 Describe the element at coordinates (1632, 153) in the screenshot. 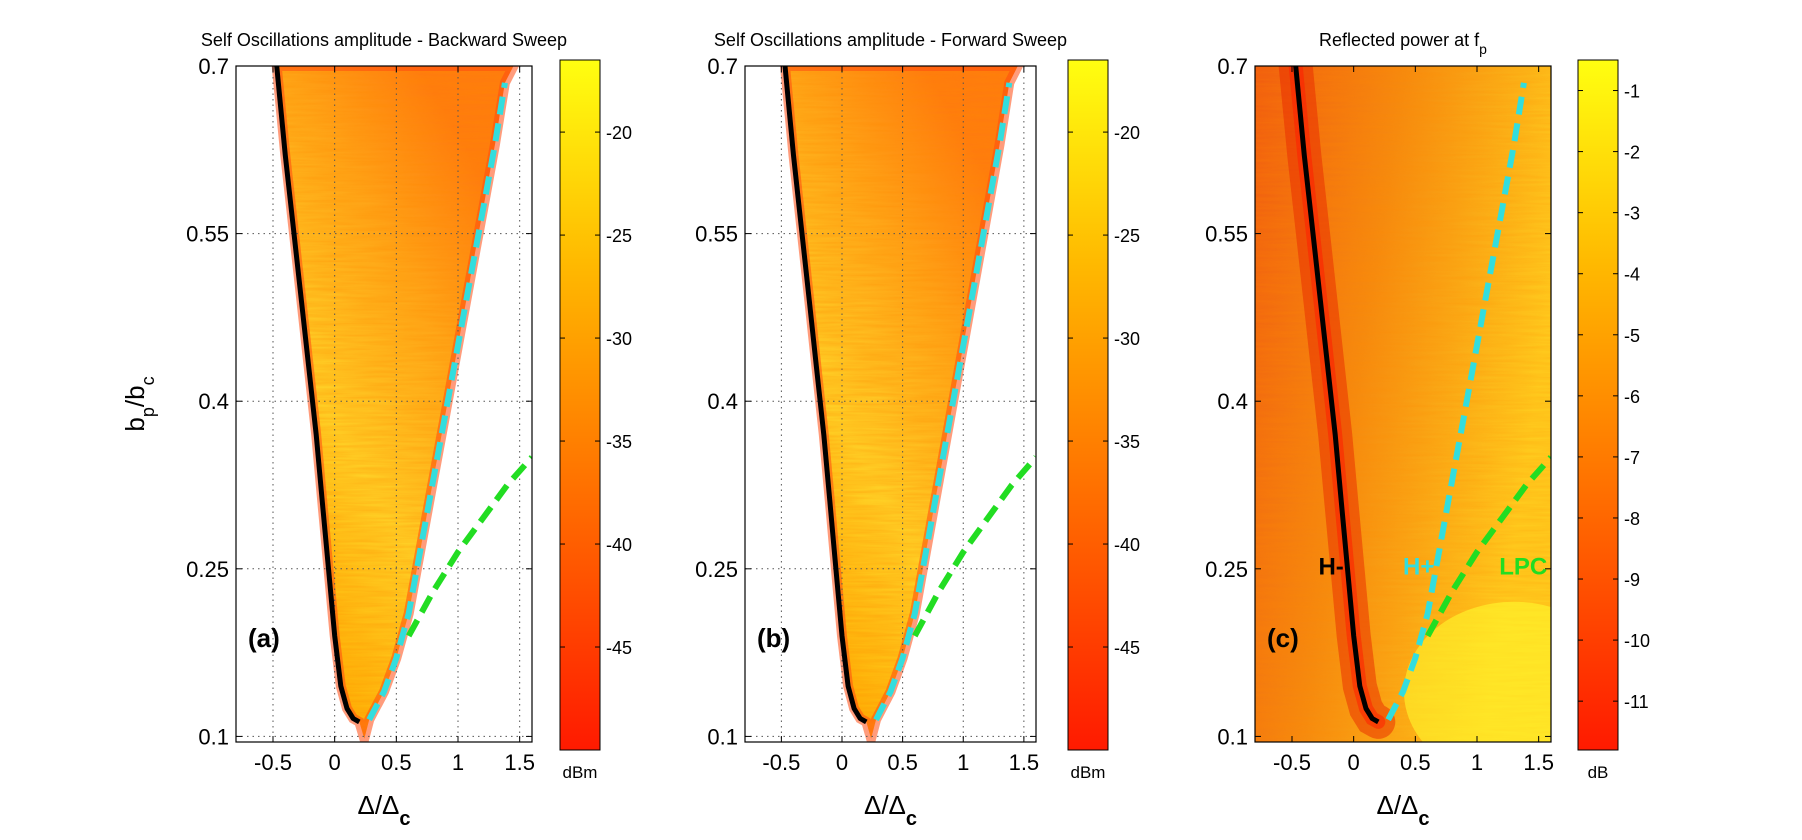

I see `colorbar-tick-label: -2` at that location.